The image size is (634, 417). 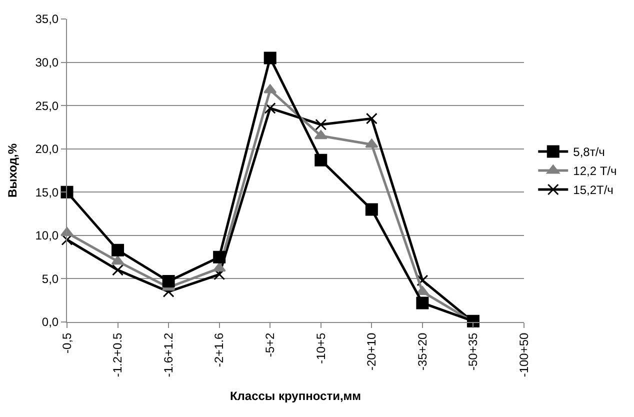 I want to click on x-tick-label: -35+20, so click(x=422, y=351).